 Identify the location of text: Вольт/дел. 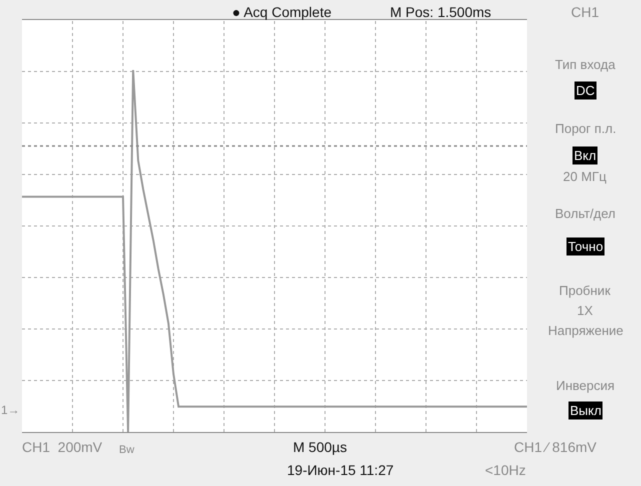
(585, 213).